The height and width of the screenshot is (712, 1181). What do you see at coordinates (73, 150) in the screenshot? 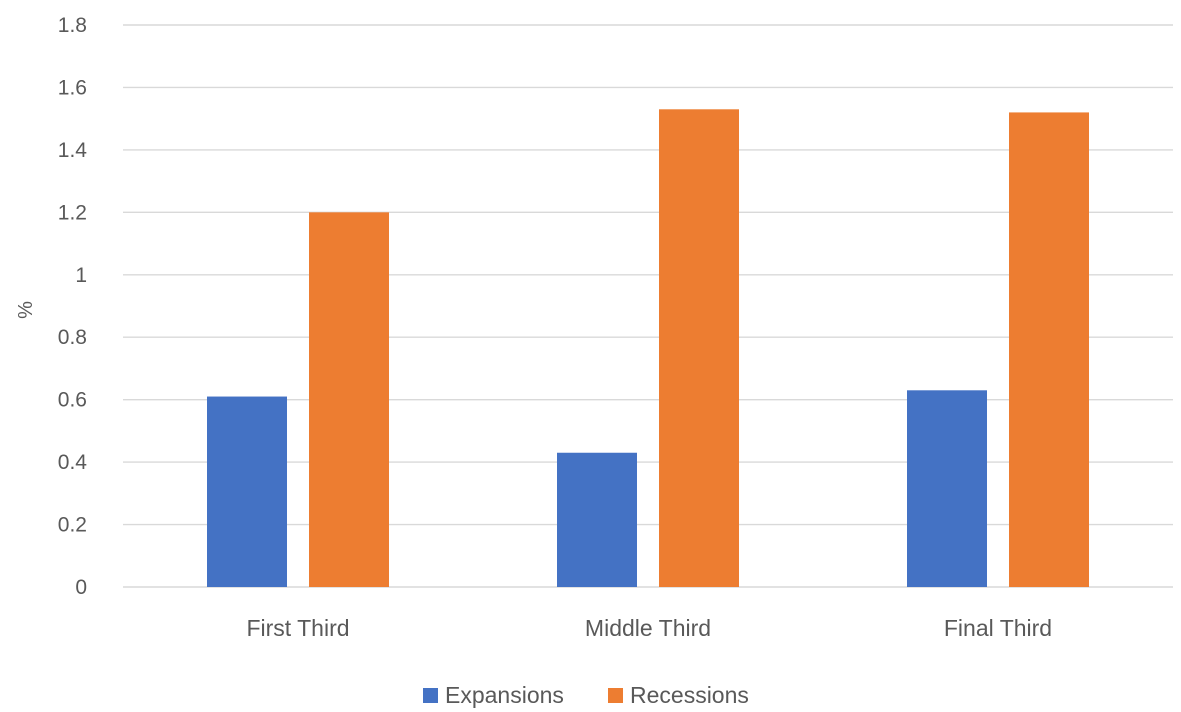
I see `y-tick-label: 1.4` at bounding box center [73, 150].